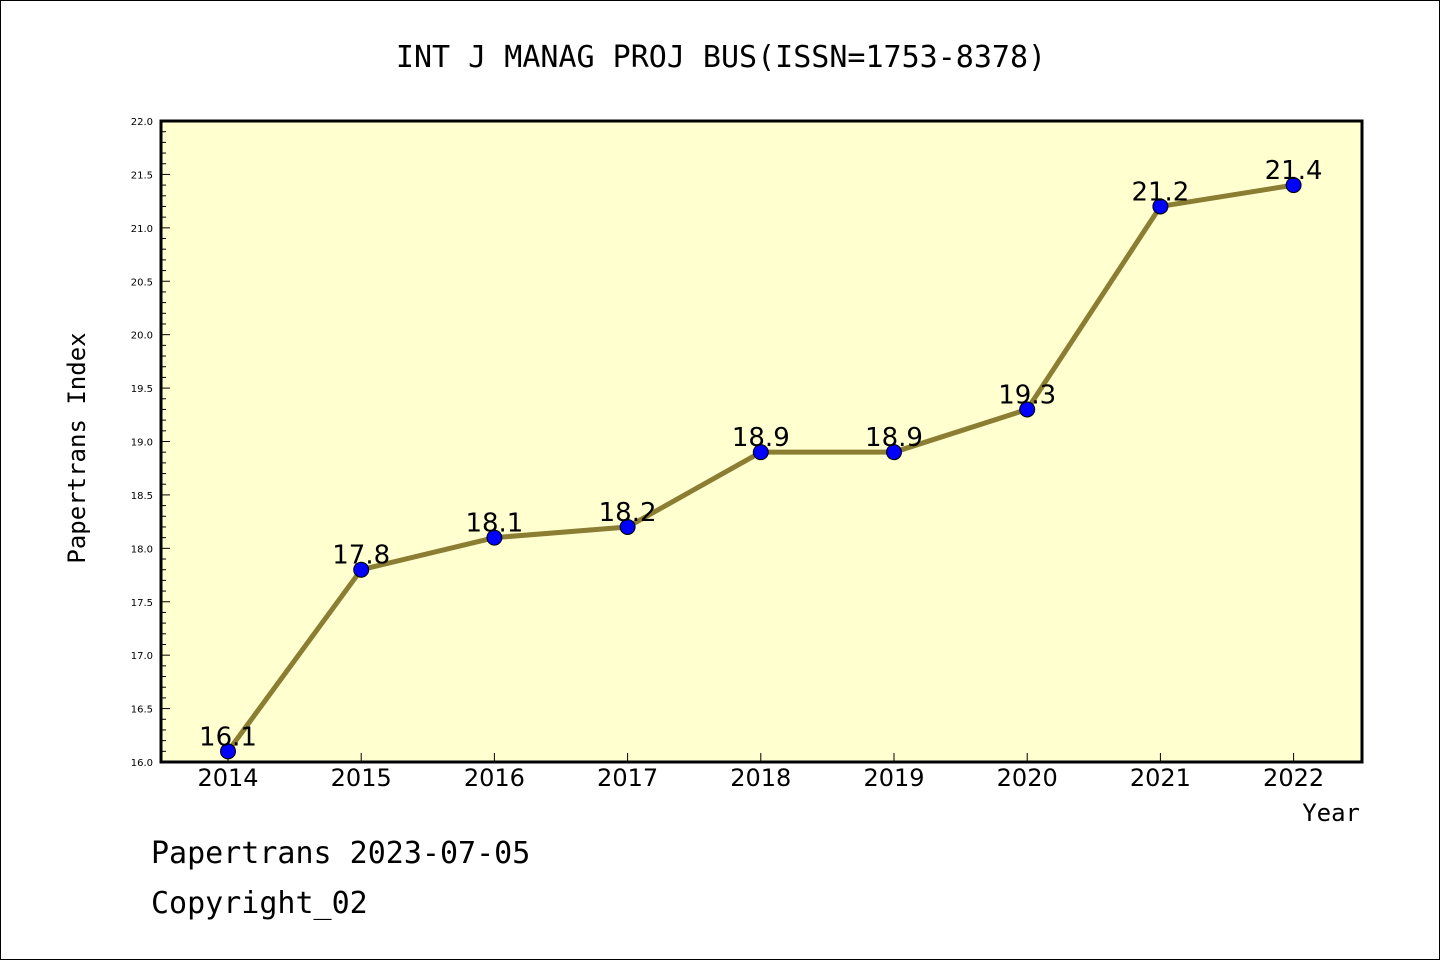 The image size is (1440, 960). Describe the element at coordinates (721, 57) in the screenshot. I see `chart-title: INT J MANAG PROJ BUS(ISSN=1753-8378)` at that location.